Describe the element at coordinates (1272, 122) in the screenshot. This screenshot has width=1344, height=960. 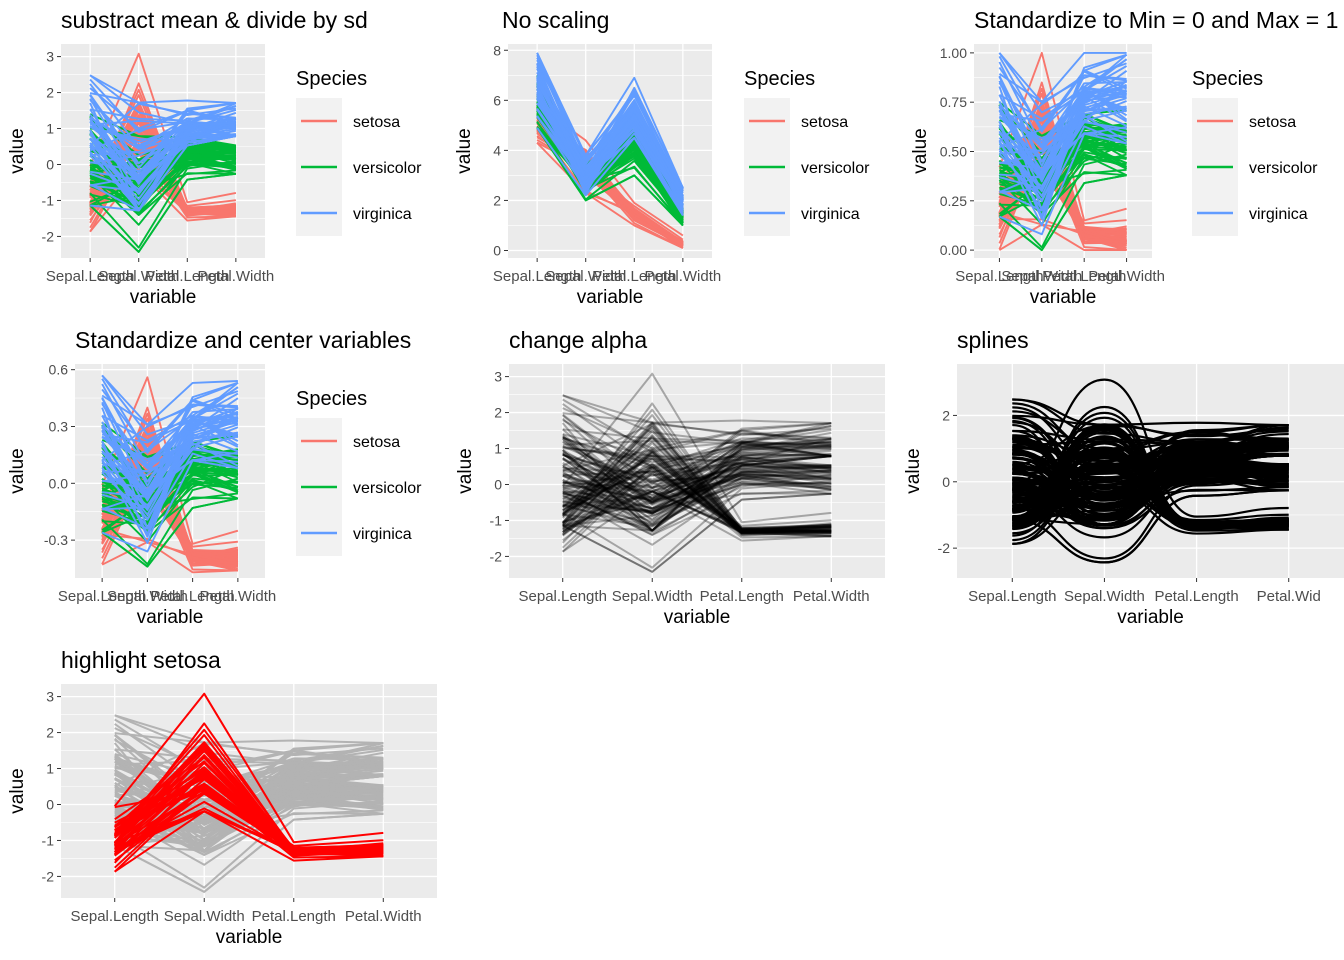
I see `legend-label-setosa: setosa` at that location.